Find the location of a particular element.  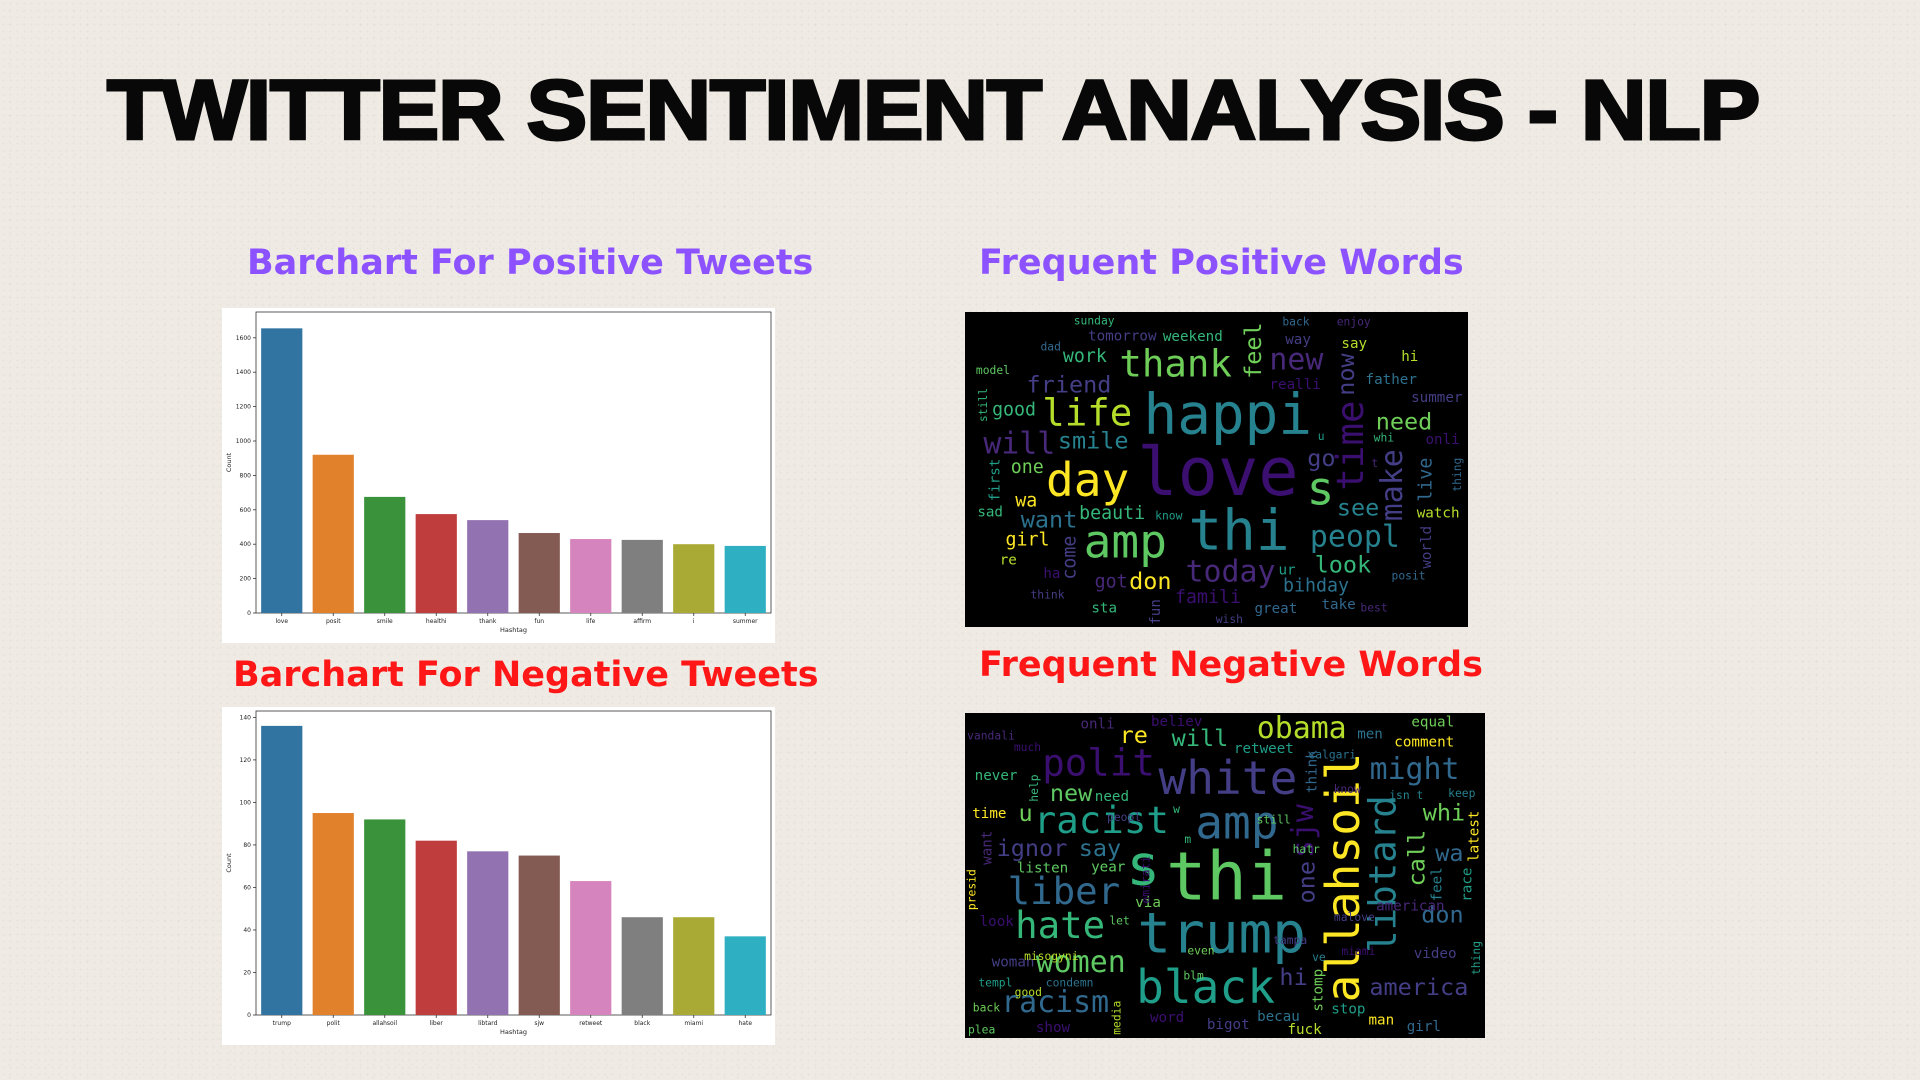

pos-cloud-word: come is located at coordinates (1070, 558).